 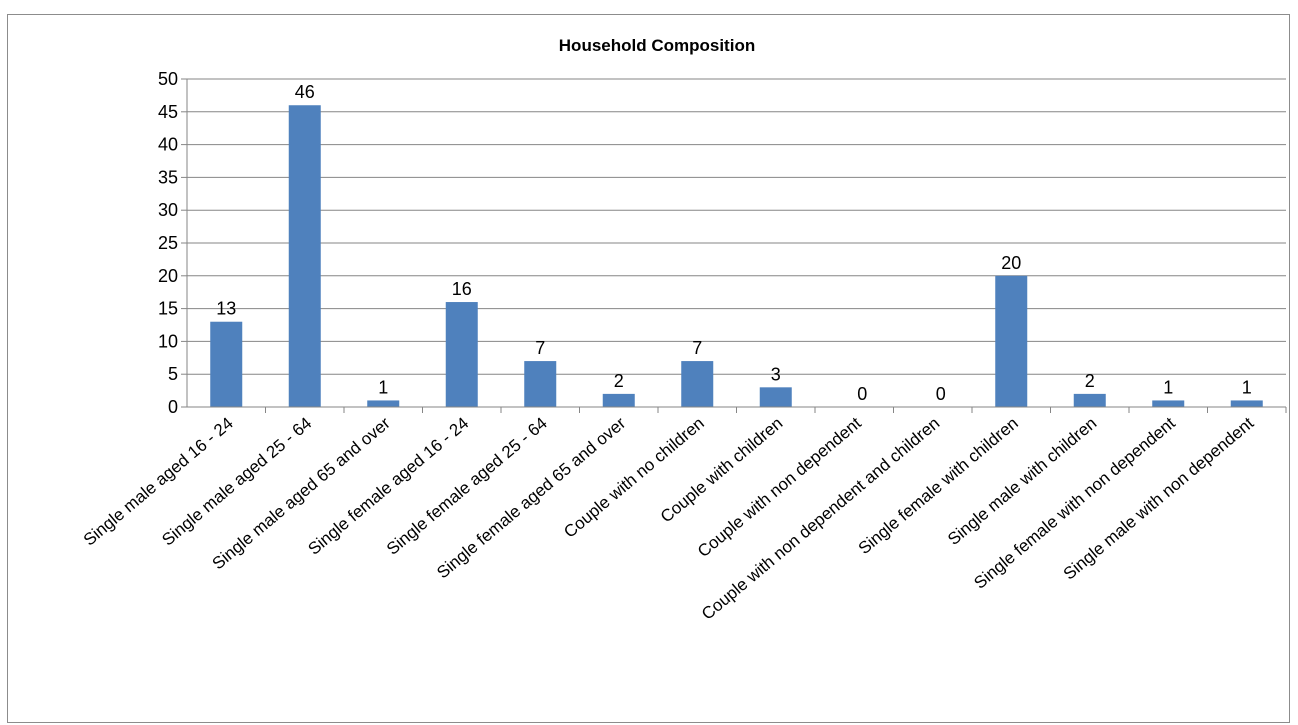 I want to click on data-label: 16, so click(x=462, y=289).